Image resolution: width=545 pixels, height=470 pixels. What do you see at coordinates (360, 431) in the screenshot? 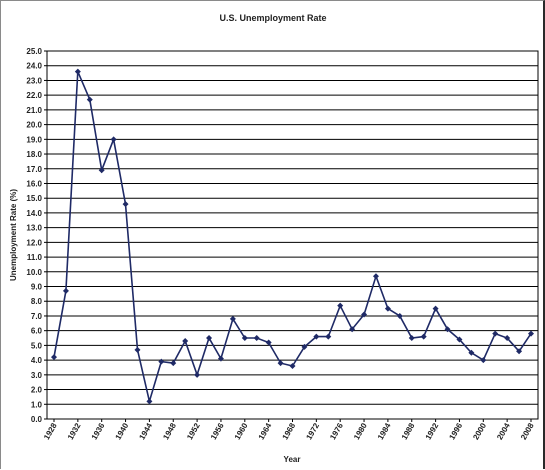
I see `x-tick-label: 1980` at bounding box center [360, 431].